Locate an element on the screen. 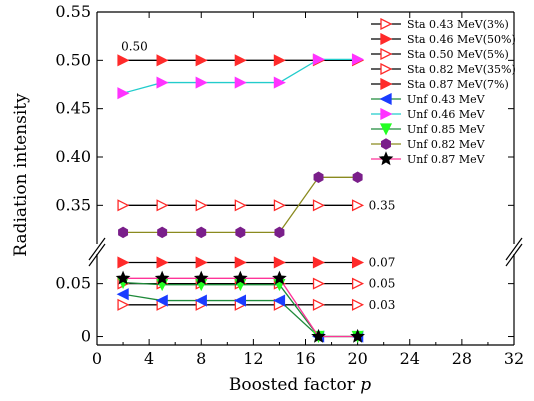 The image size is (534, 401). x-tick-label: 32 is located at coordinates (514, 358).